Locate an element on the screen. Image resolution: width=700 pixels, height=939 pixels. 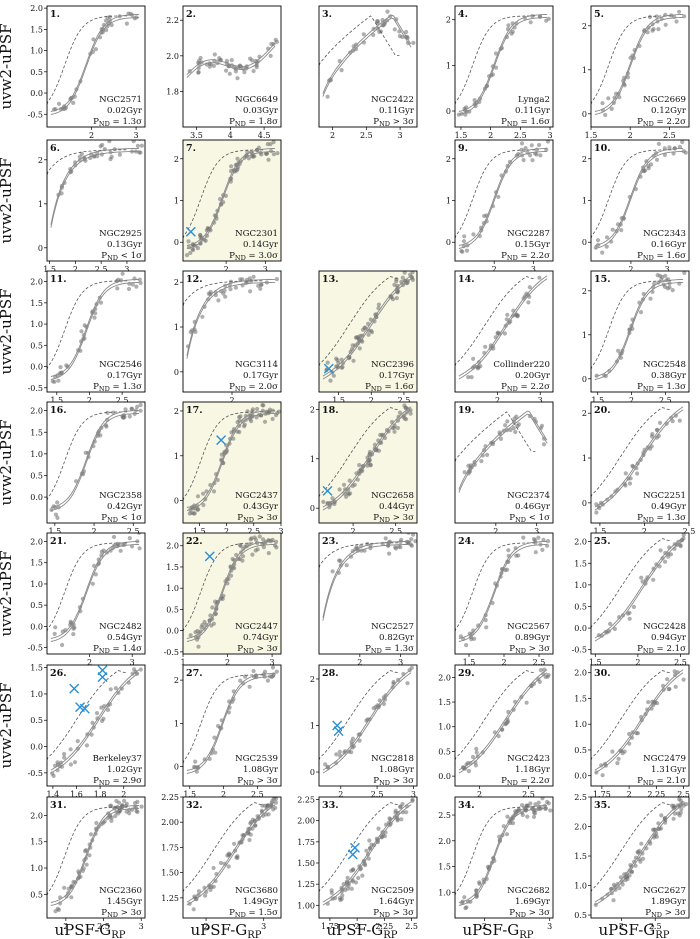
cluster-name: NGC2571 is located at coordinates (120, 100).